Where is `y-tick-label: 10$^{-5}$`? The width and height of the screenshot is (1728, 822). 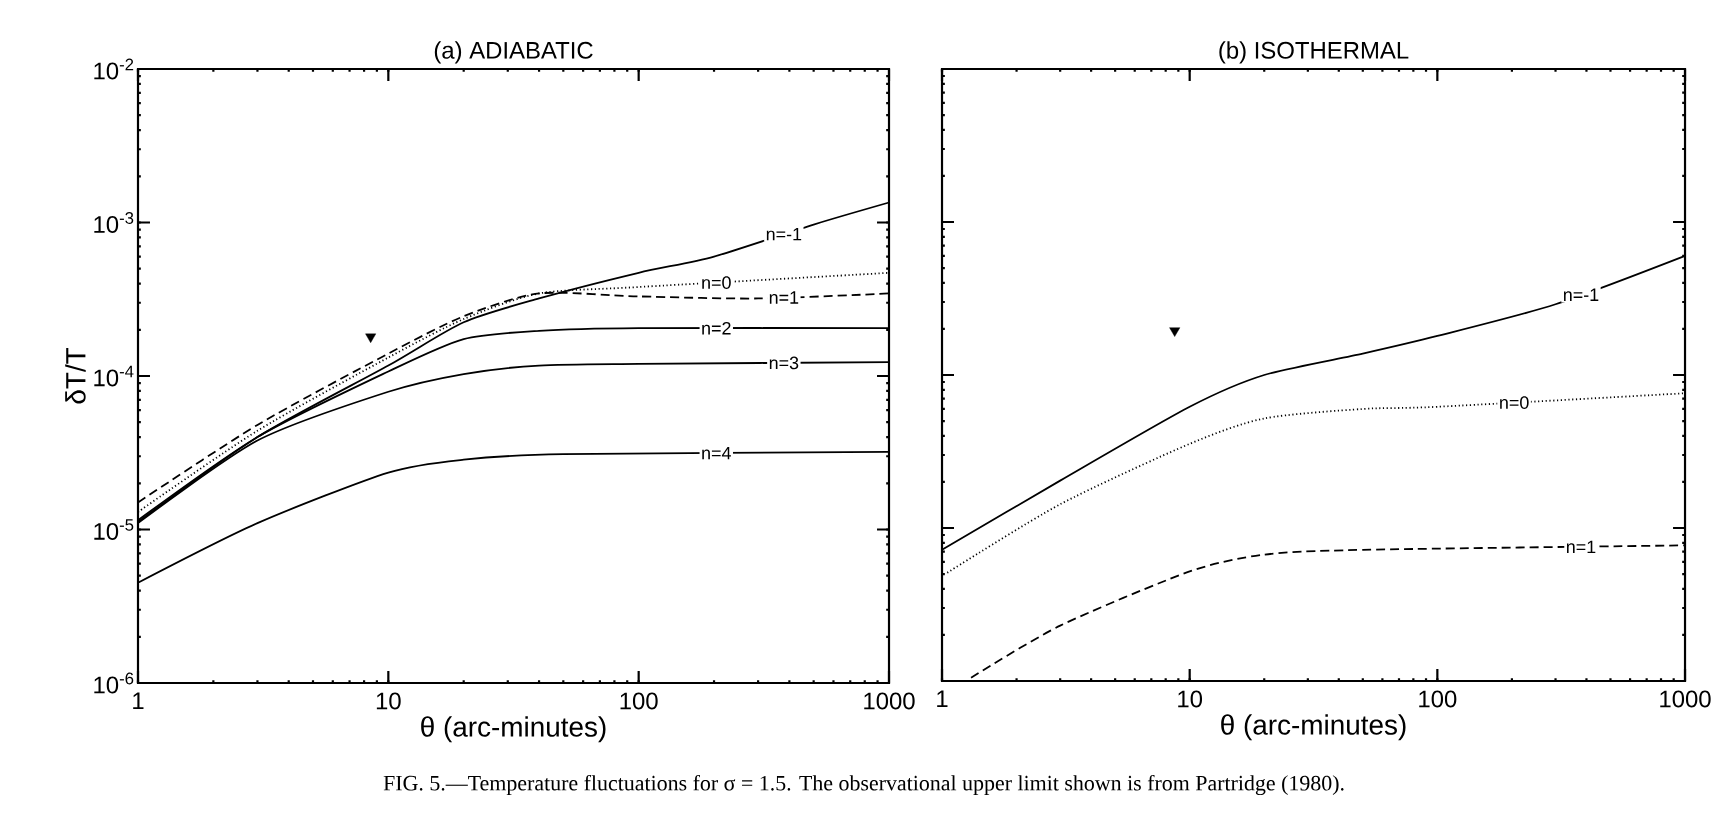
y-tick-label: 10$^{-5}$ is located at coordinates (114, 529).